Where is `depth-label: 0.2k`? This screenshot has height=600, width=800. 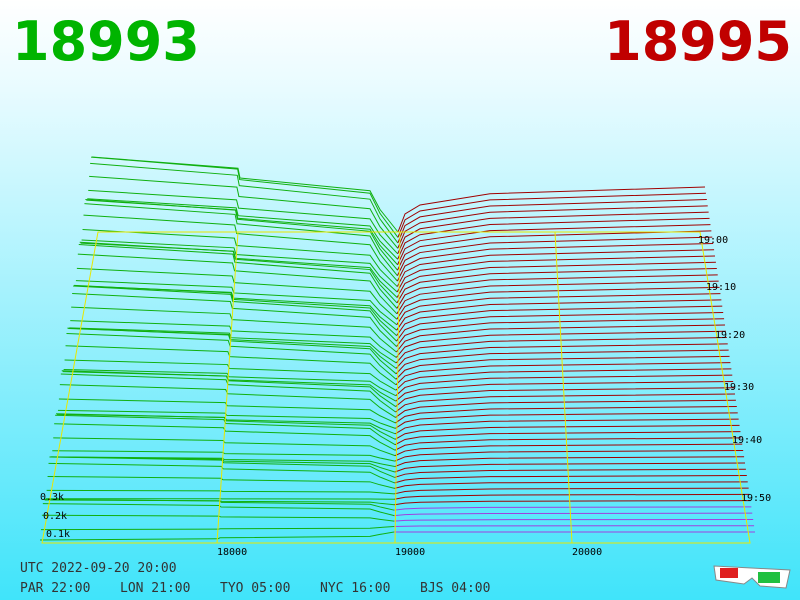 depth-label: 0.2k is located at coordinates (55, 516).